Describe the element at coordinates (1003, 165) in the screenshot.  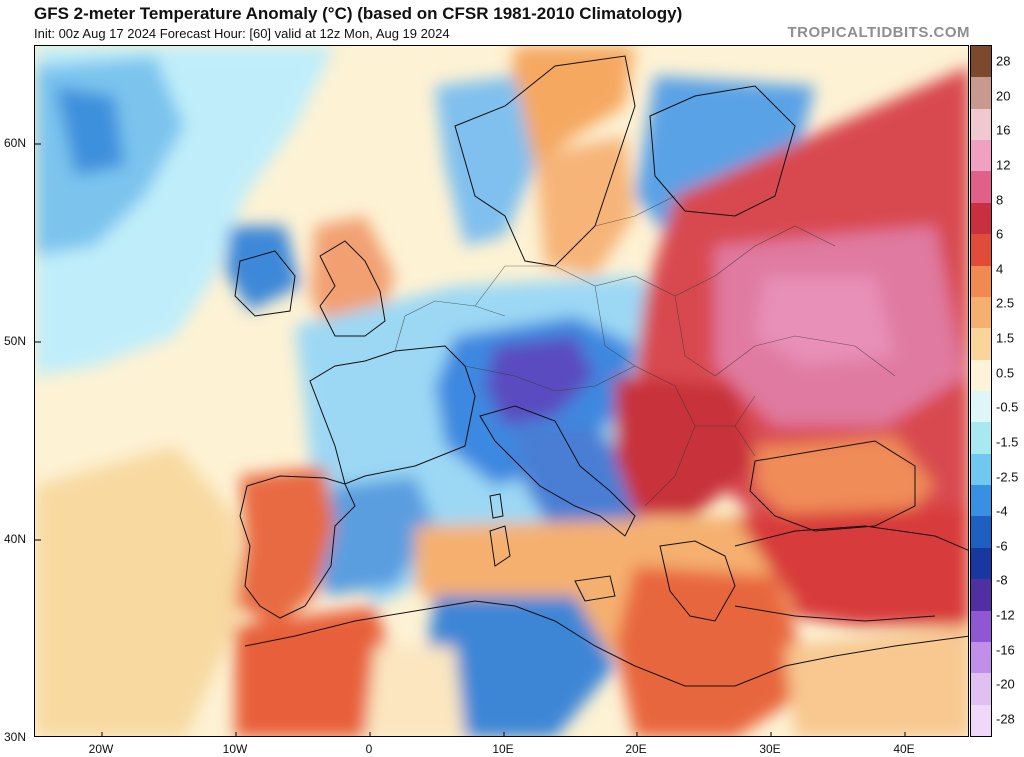
I see `colorbar-label: 12` at that location.